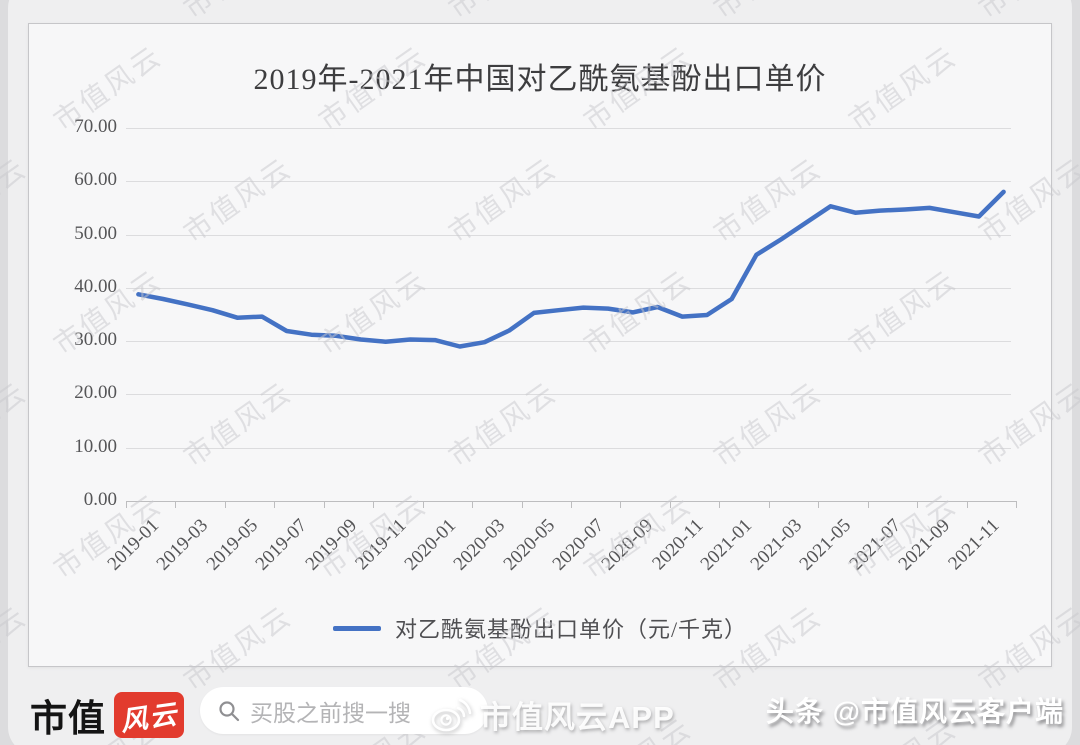 This screenshot has width=1080, height=745. I want to click on search-placeholder: 买股之前搜一搜, so click(330, 712).